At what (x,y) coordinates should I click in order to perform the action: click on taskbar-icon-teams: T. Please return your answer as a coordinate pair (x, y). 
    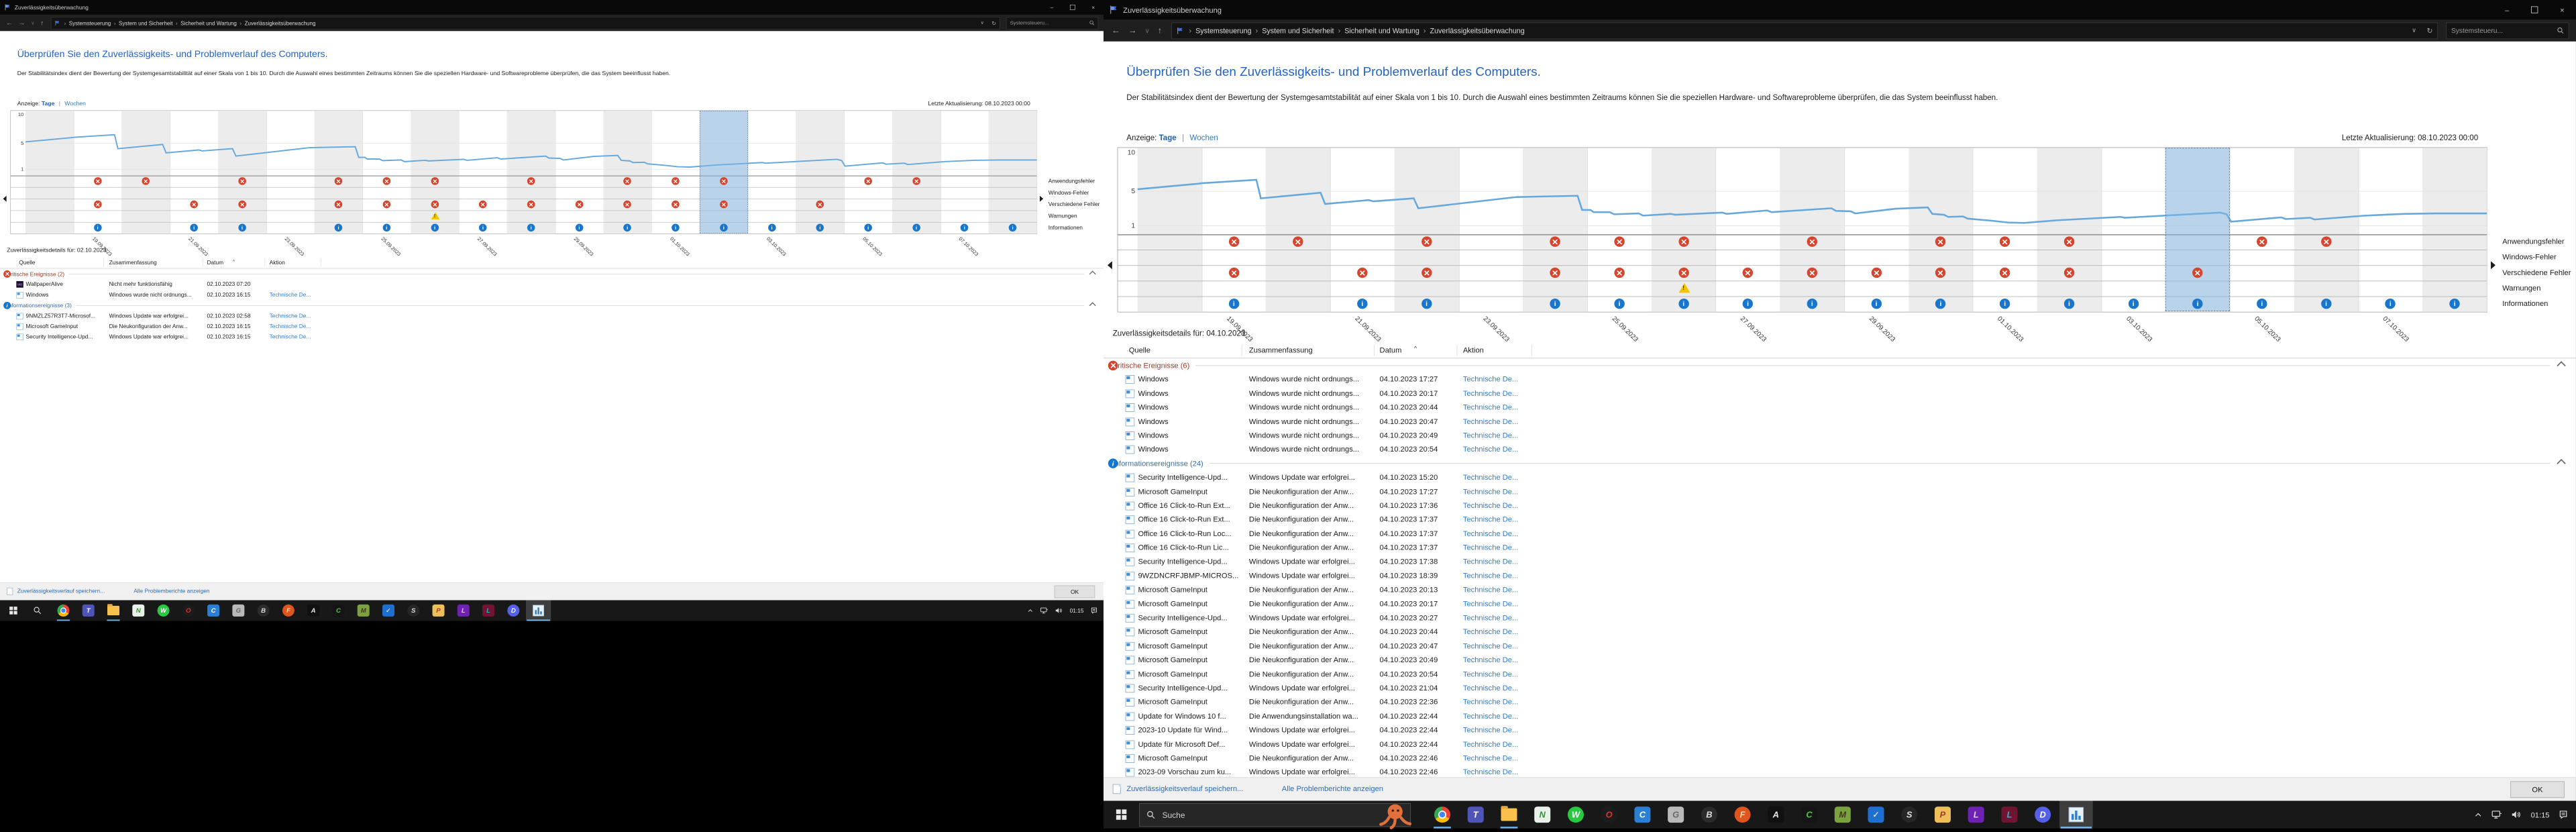
    Looking at the image, I should click on (1476, 815).